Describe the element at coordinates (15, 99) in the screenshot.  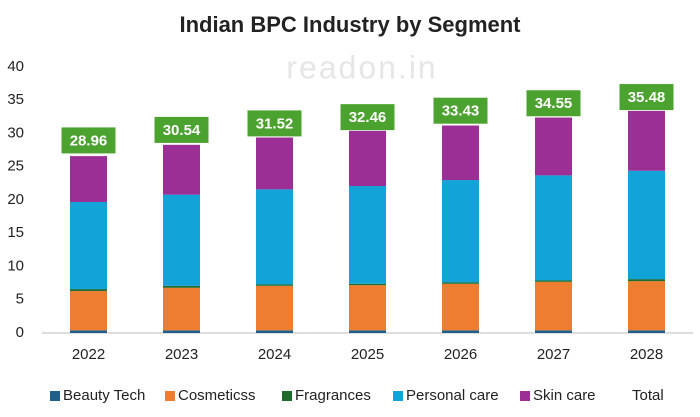
I see `y-tick-label: 35` at that location.